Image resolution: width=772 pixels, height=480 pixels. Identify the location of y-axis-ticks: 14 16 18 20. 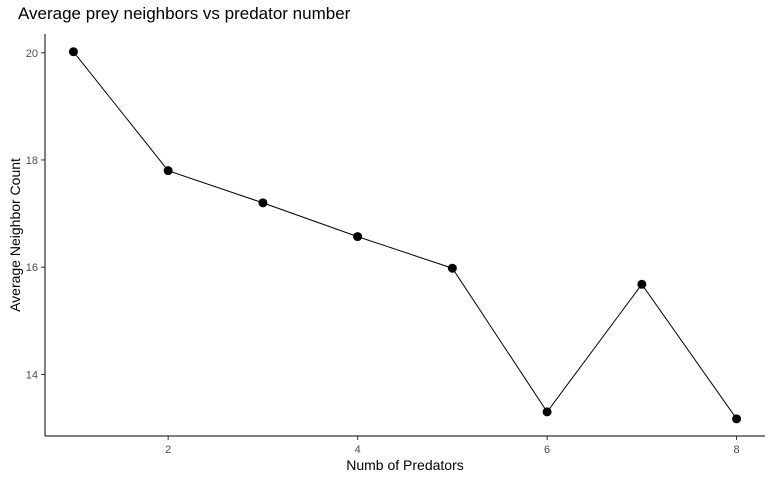
(35, 214).